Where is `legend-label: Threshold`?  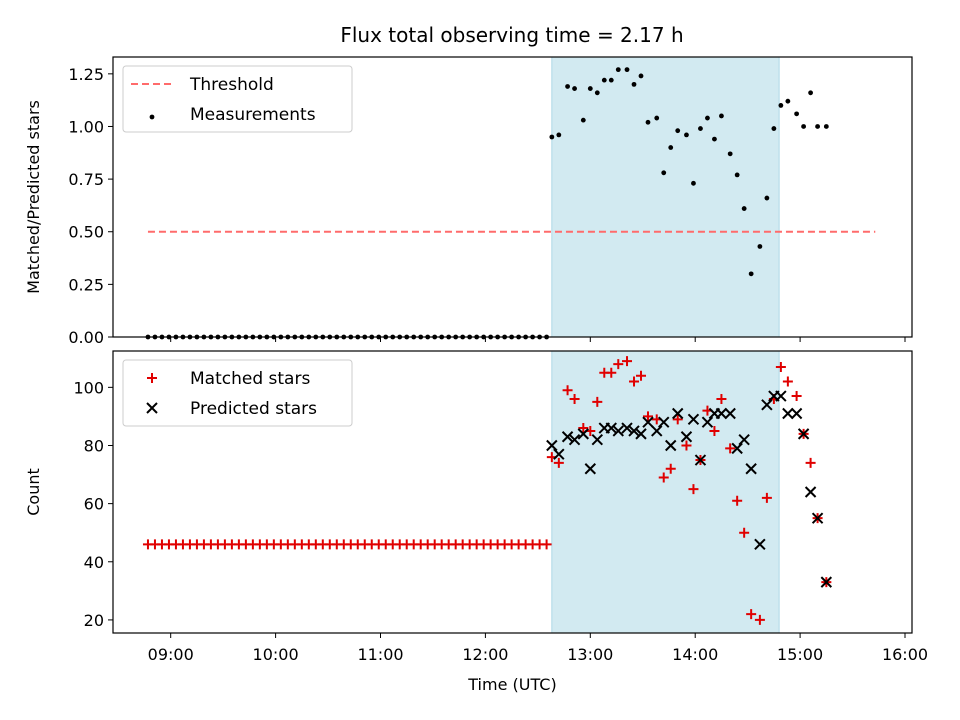
legend-label: Threshold is located at coordinates (231, 85).